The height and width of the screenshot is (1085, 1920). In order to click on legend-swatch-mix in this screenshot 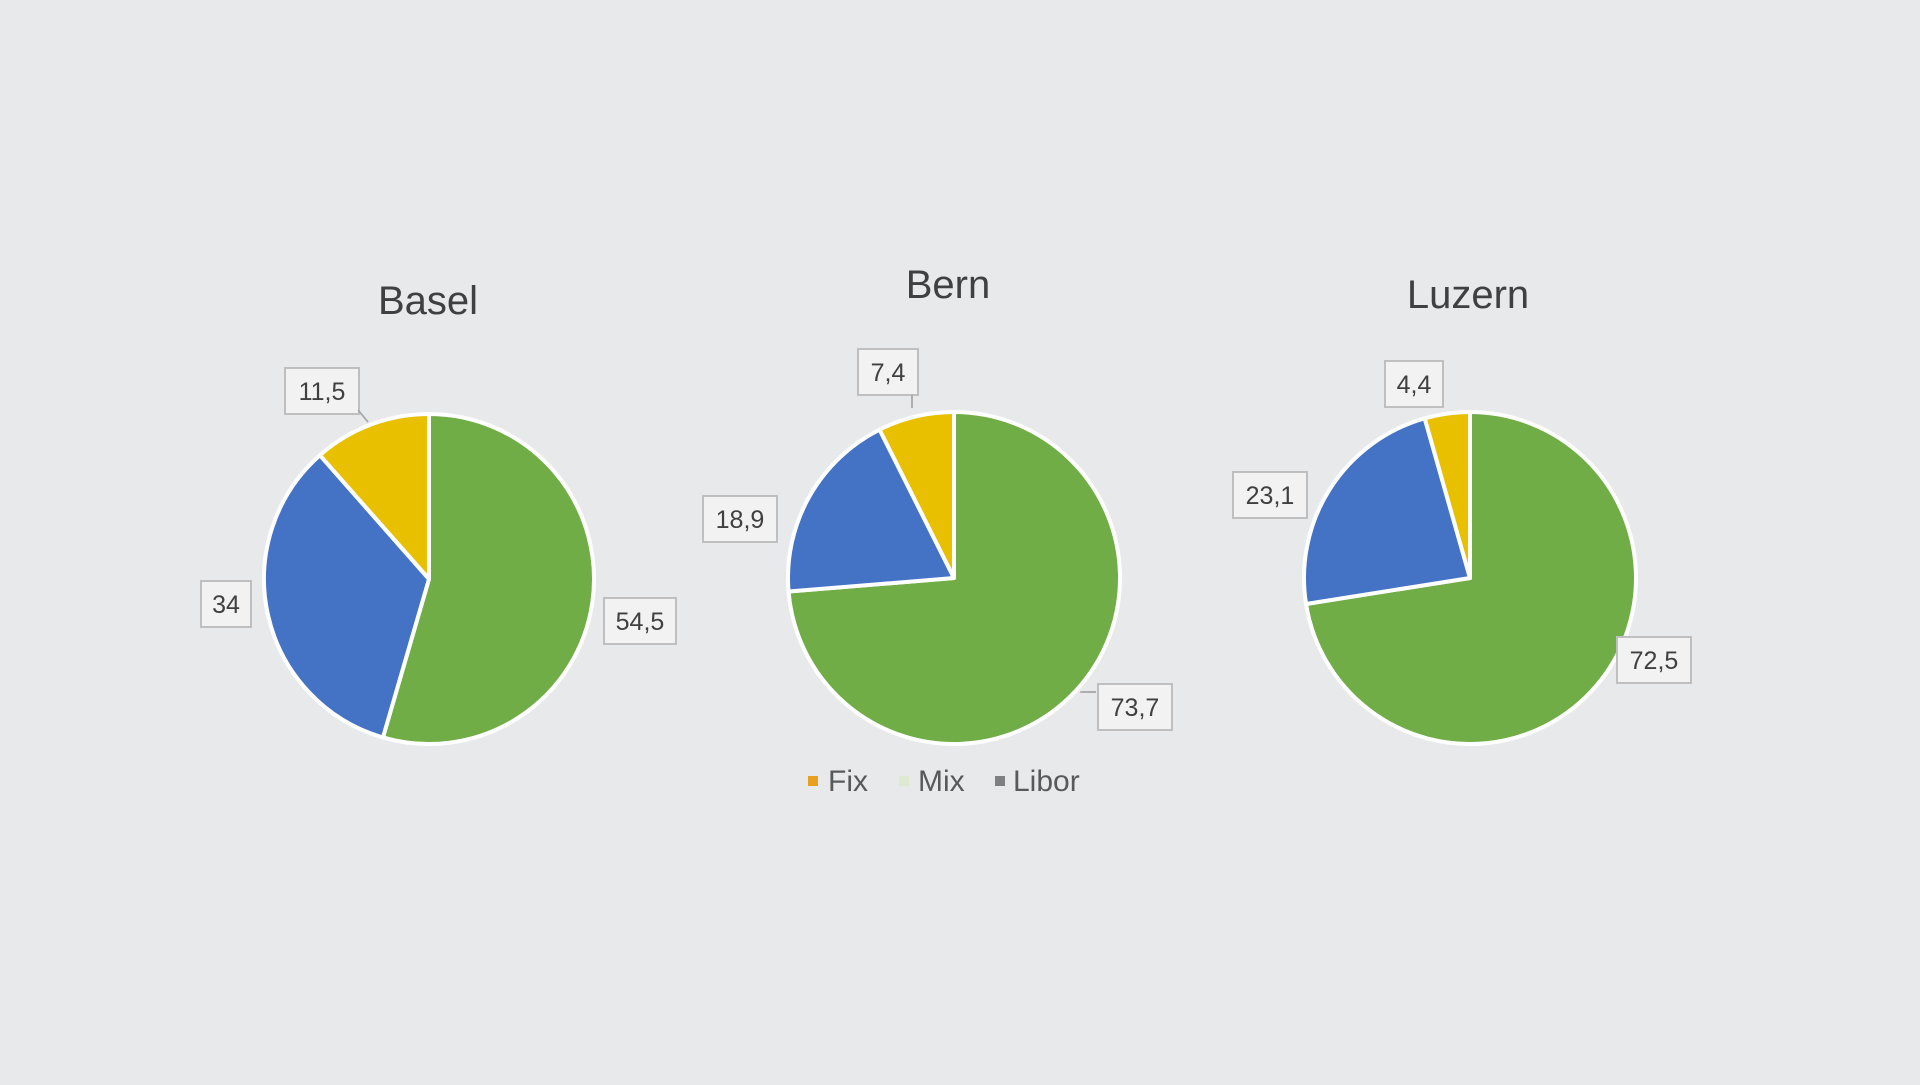, I will do `click(904, 781)`.